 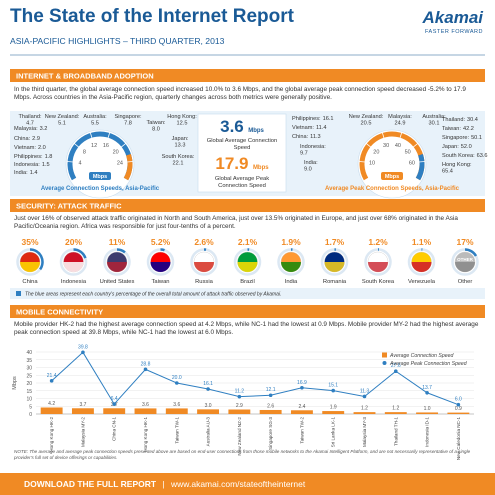 What do you see at coordinates (465, 282) in the screenshot?
I see `country-name: Other` at bounding box center [465, 282].